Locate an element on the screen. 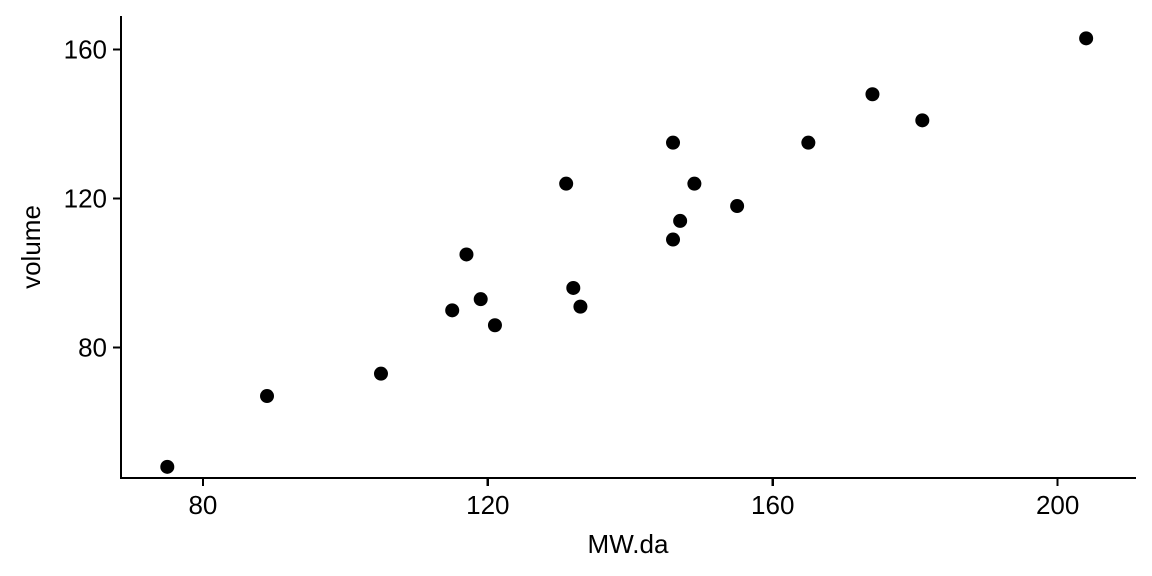  x-tick-label: 80 is located at coordinates (202, 505).